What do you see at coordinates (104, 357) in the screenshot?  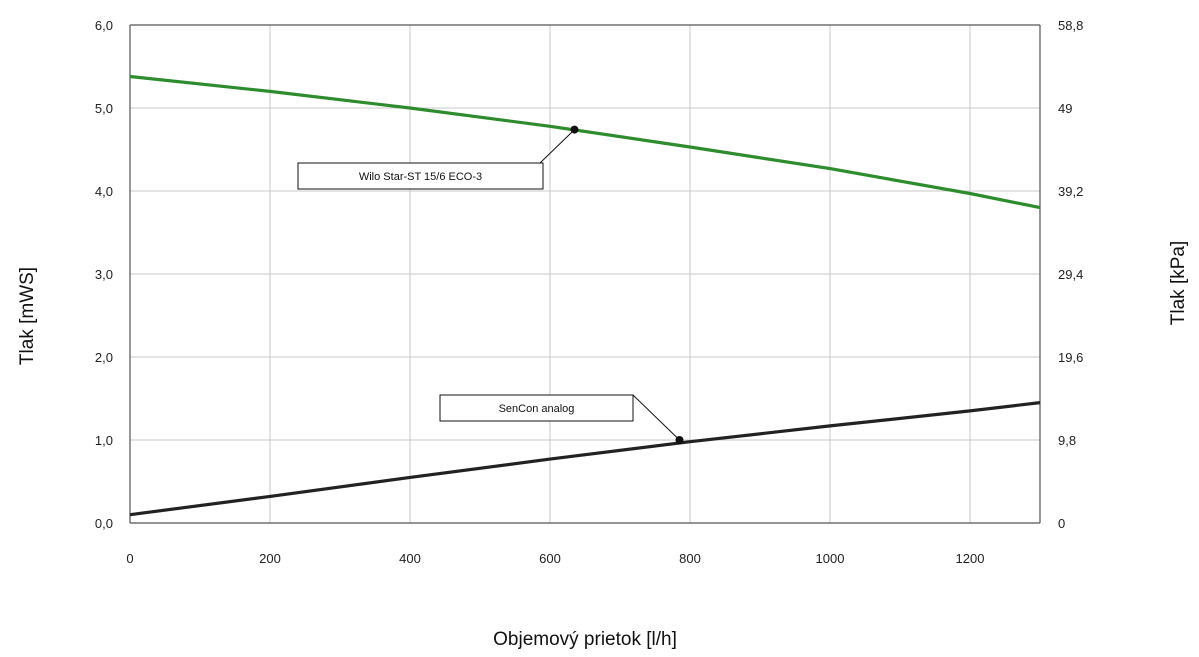 I see `y-tick-label: 2,0` at bounding box center [104, 357].